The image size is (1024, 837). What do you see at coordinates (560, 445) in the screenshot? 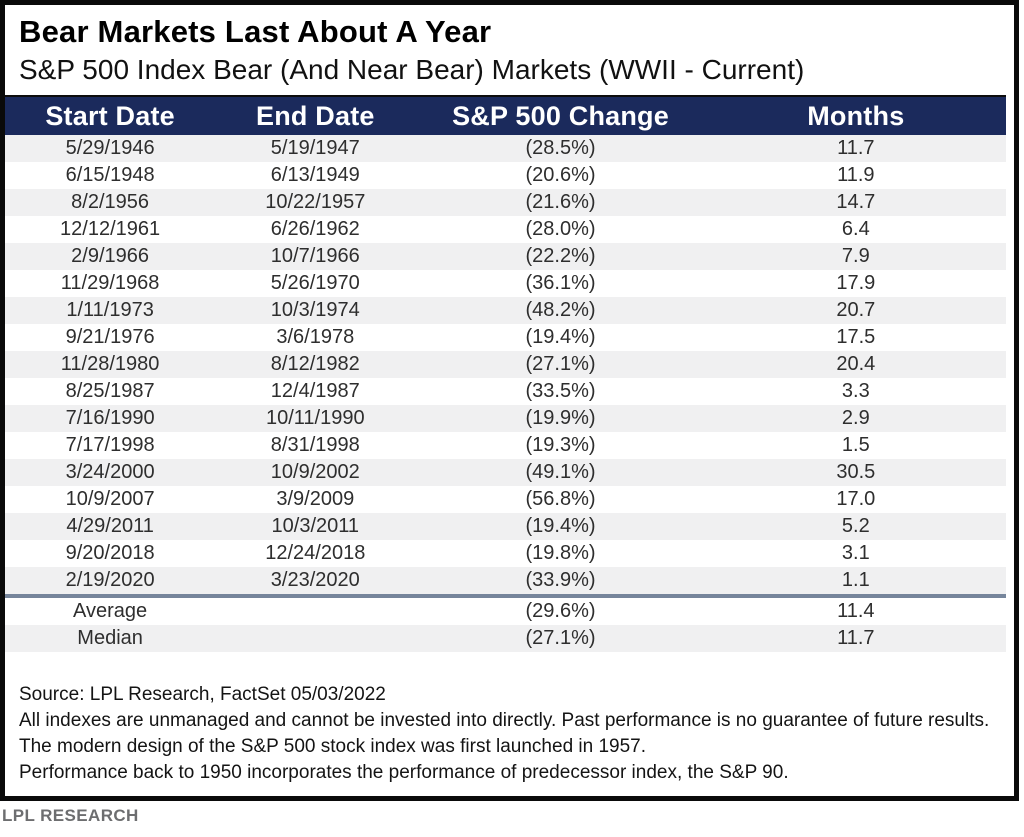
I see `change-cell: (19.3%)` at bounding box center [560, 445].